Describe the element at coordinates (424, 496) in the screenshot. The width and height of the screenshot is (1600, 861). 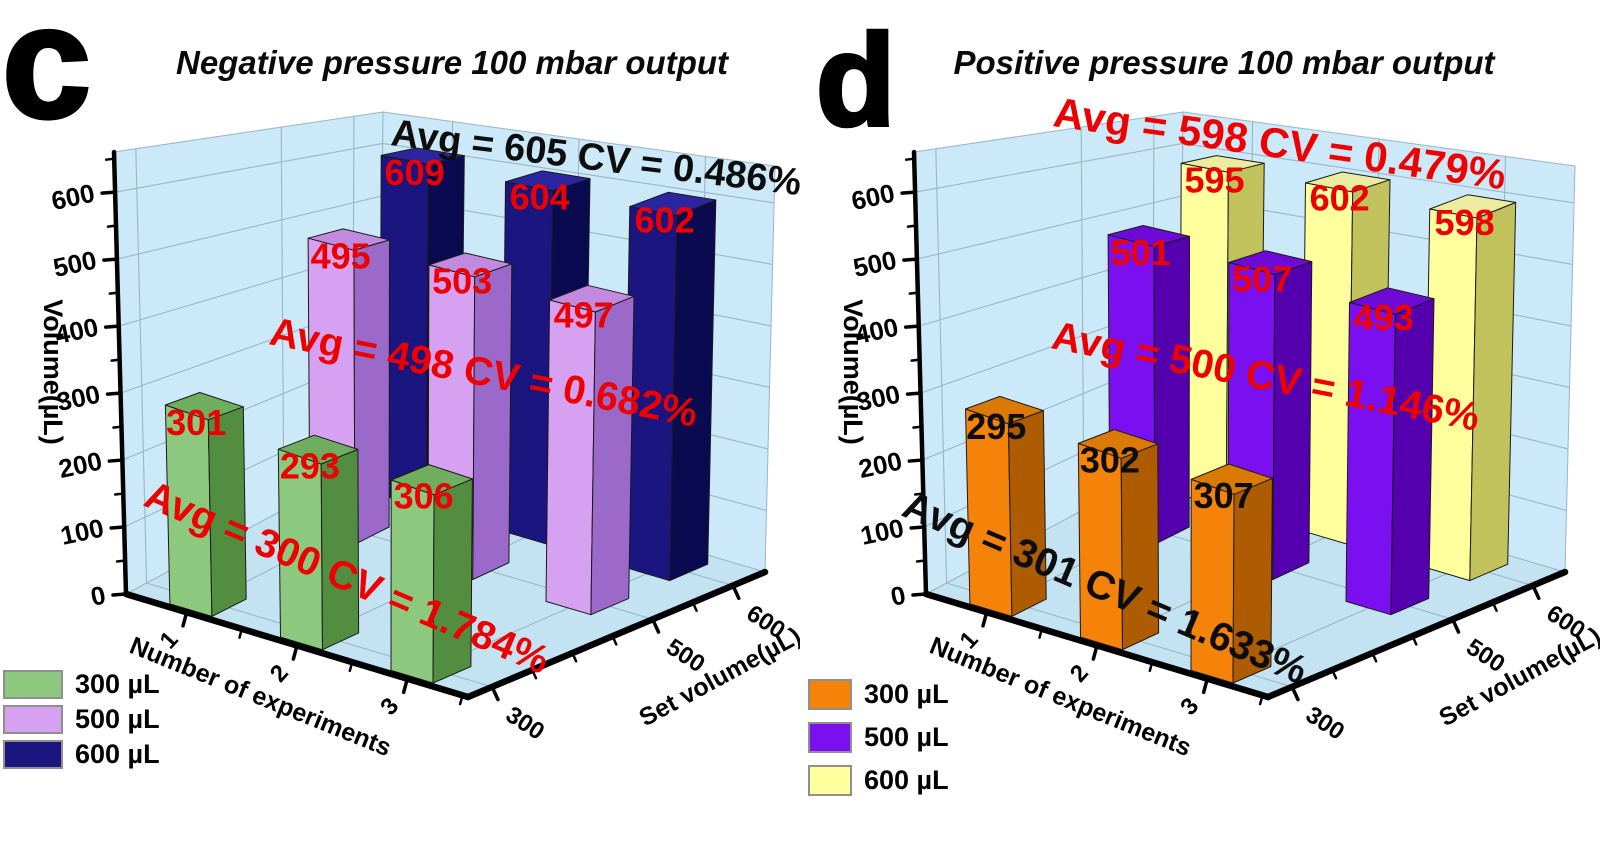
I see `bar-value-label: 306` at that location.